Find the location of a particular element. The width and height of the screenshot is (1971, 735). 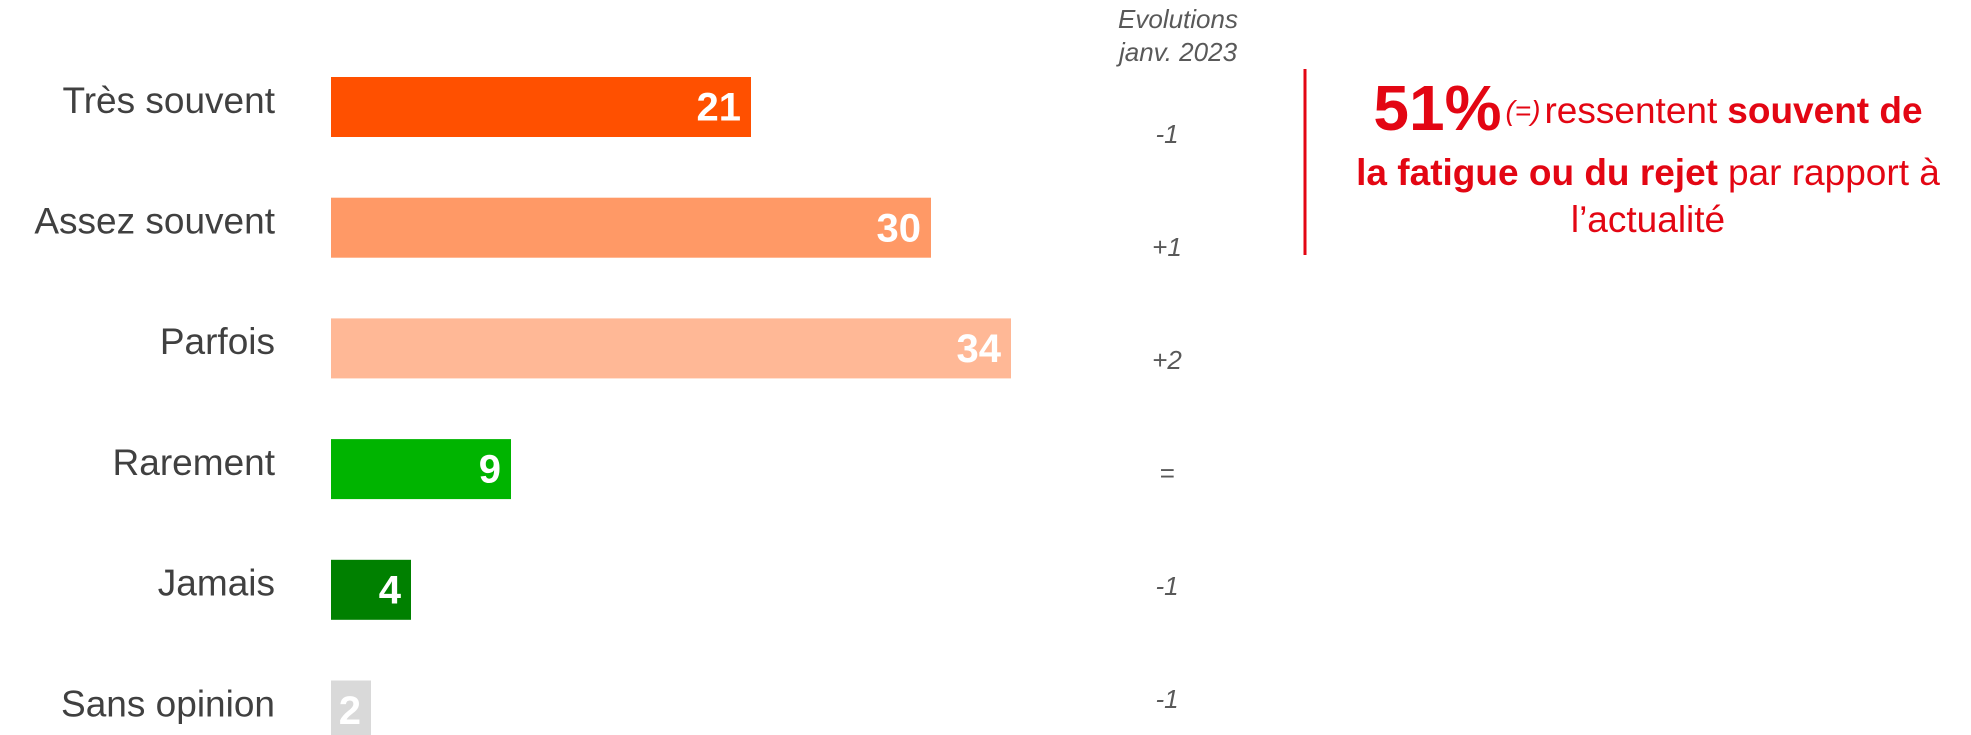

category-label: Parfois is located at coordinates (217, 341).